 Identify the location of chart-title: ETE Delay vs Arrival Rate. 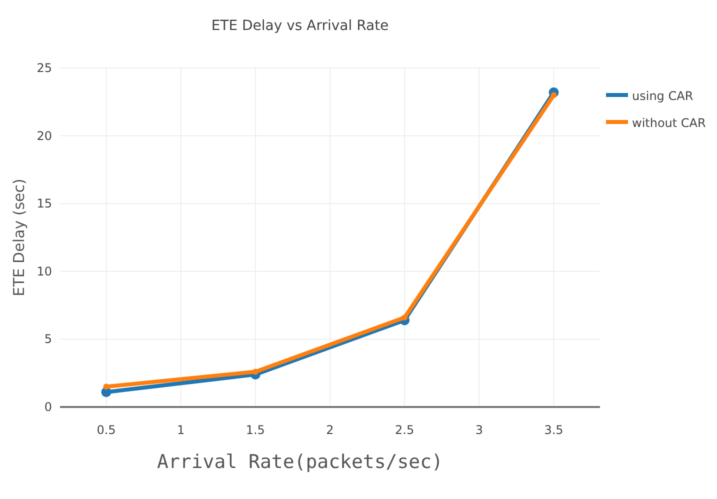
(300, 26).